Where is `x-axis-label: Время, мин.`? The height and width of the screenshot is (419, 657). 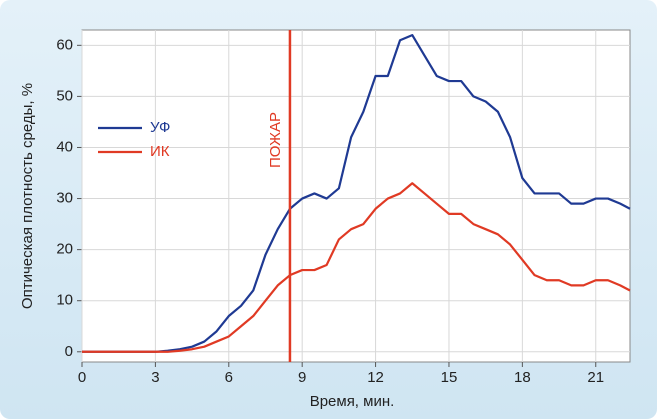 x-axis-label: Время, мин. is located at coordinates (352, 401).